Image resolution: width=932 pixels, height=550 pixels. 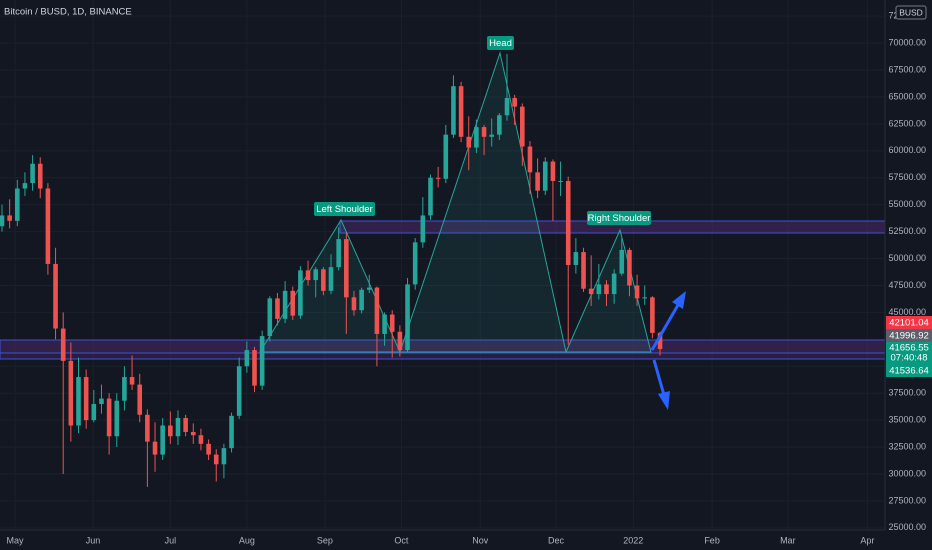 I want to click on annotation-box, so click(x=619, y=218).